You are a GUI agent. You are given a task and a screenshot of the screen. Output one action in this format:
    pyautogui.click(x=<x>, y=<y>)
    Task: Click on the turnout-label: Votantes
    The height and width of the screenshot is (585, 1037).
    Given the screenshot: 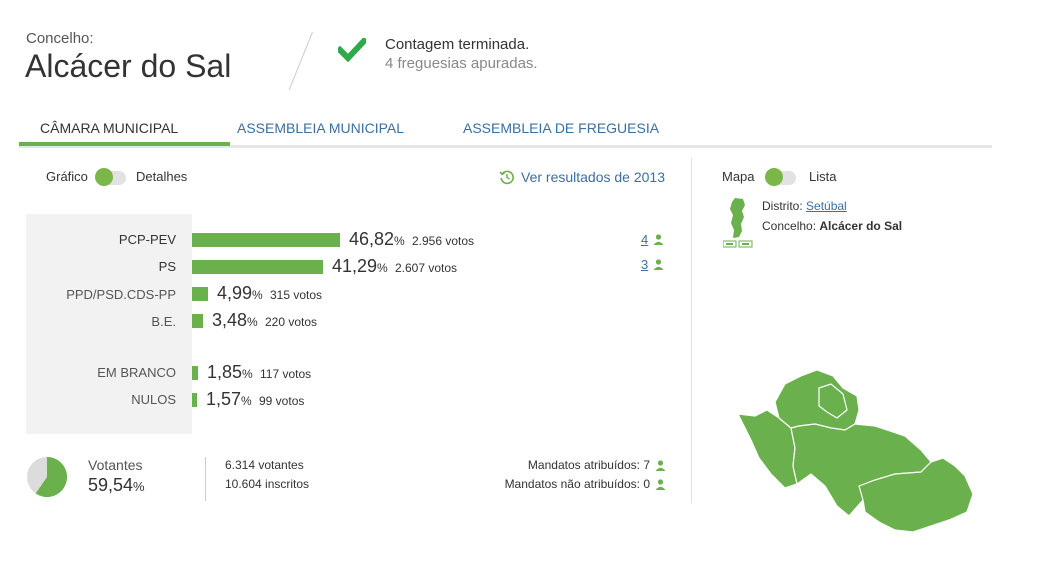 What is the action you would take?
    pyautogui.click(x=115, y=465)
    